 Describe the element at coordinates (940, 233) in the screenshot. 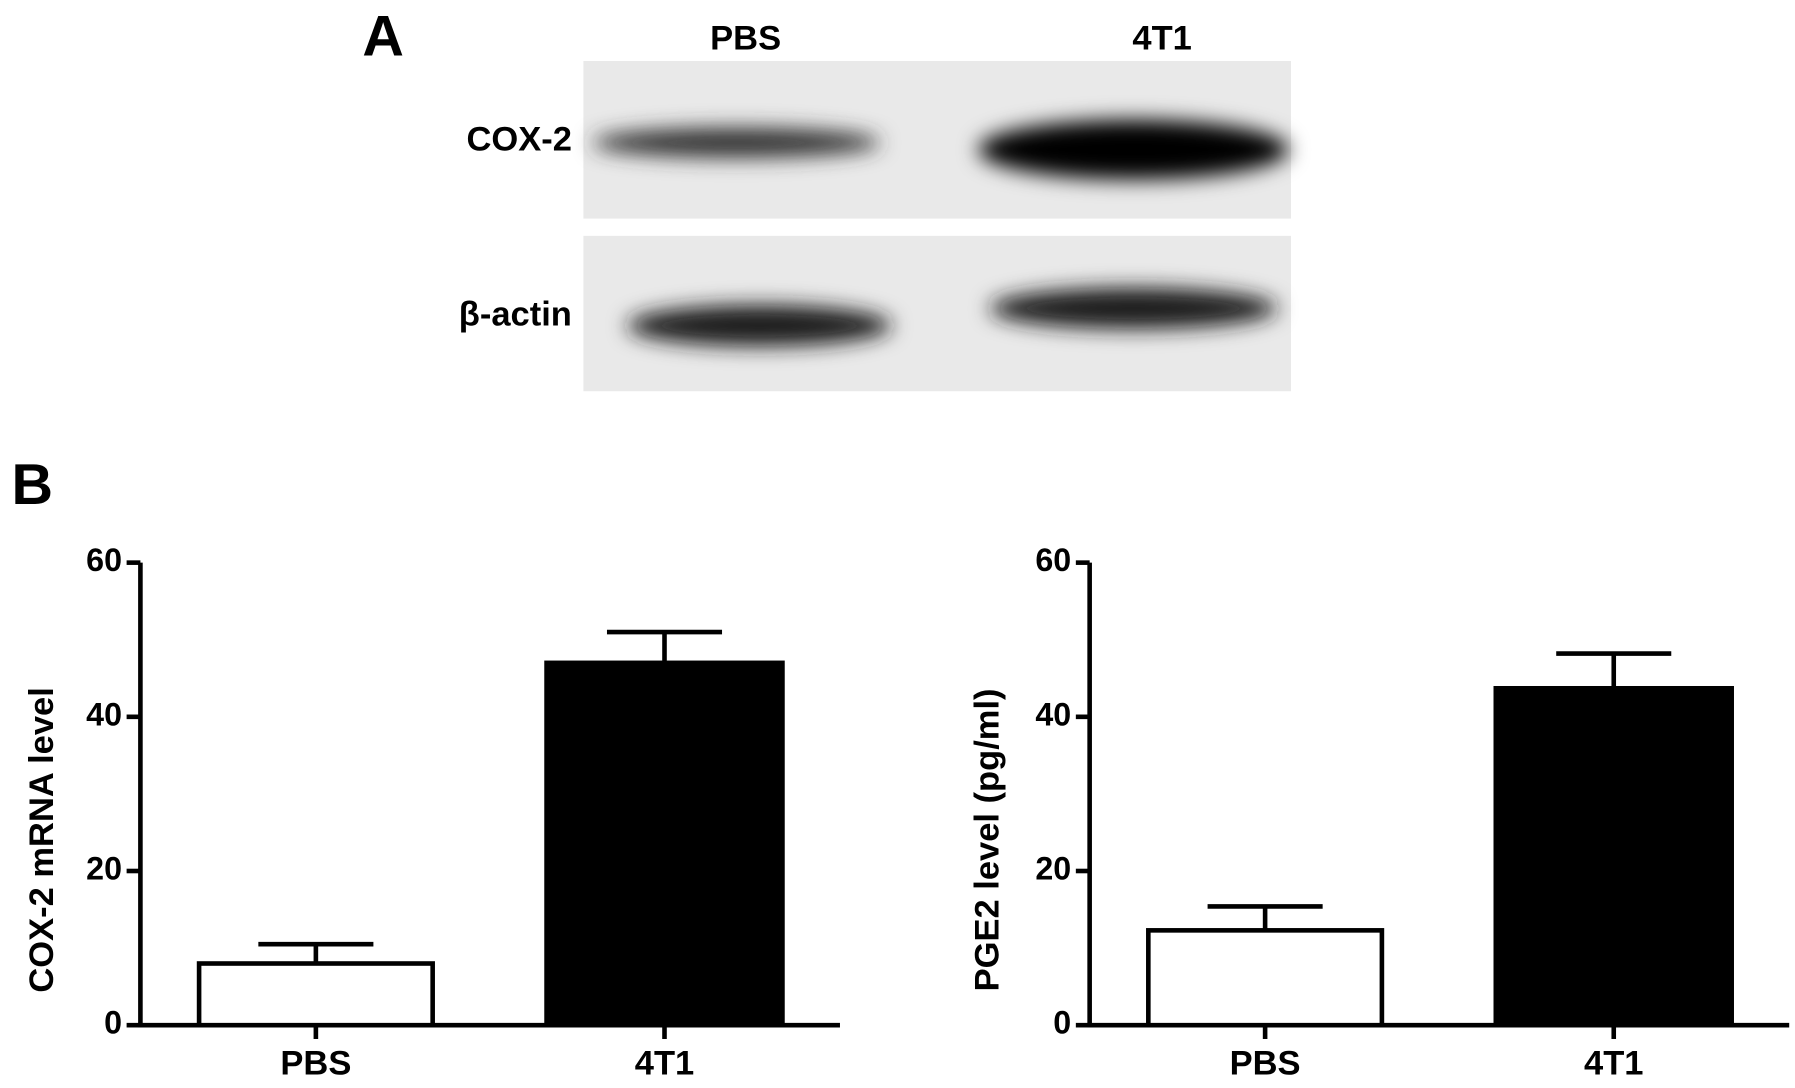

I see `blot-bands` at that location.